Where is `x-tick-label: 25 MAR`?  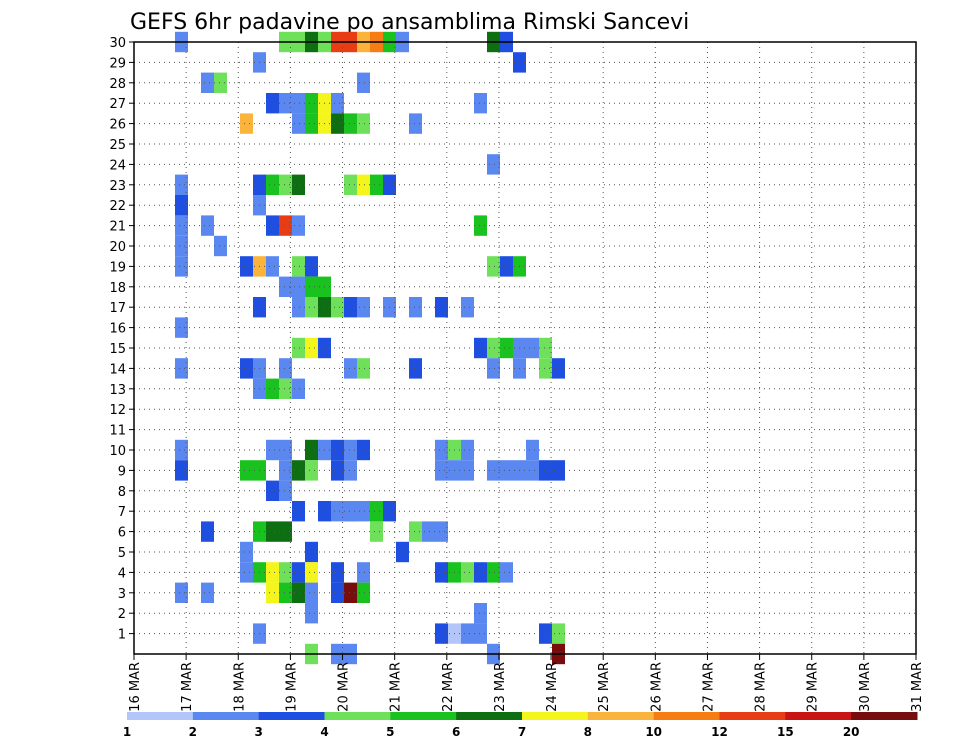
x-tick-label: 25 MAR is located at coordinates (604, 687).